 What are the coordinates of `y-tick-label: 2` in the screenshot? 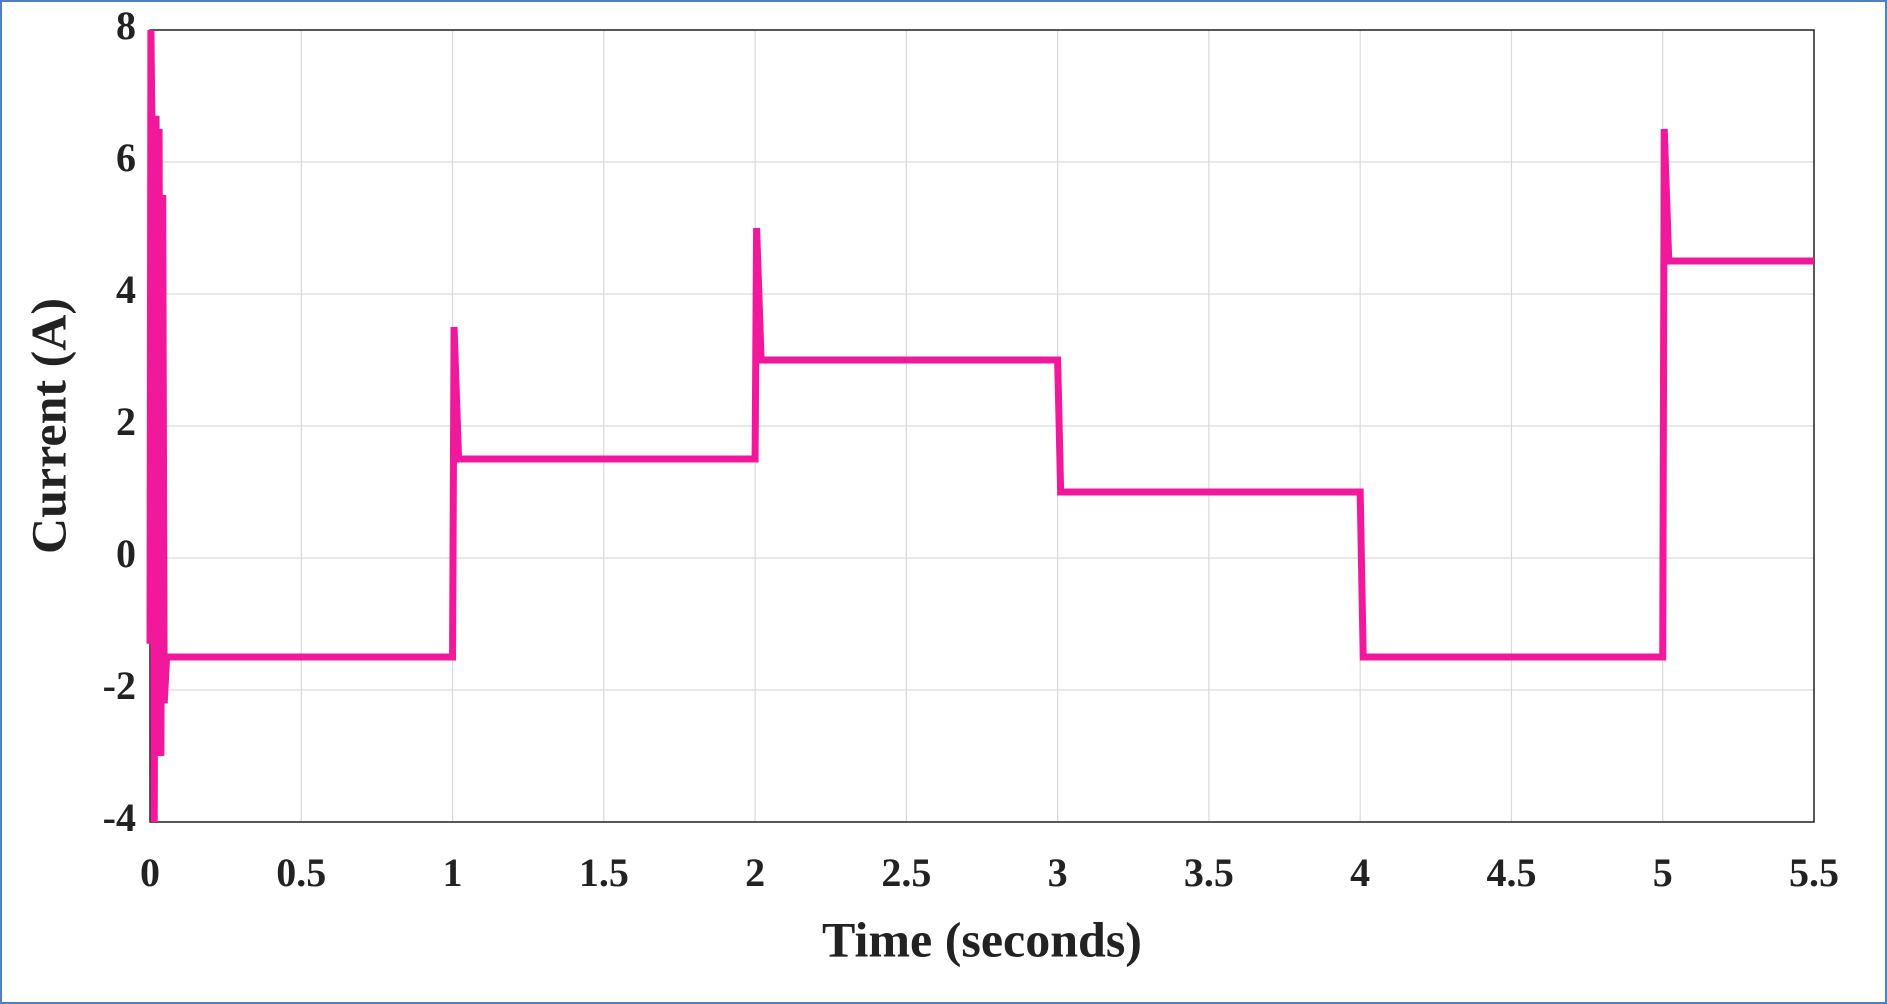 It's located at (126, 421).